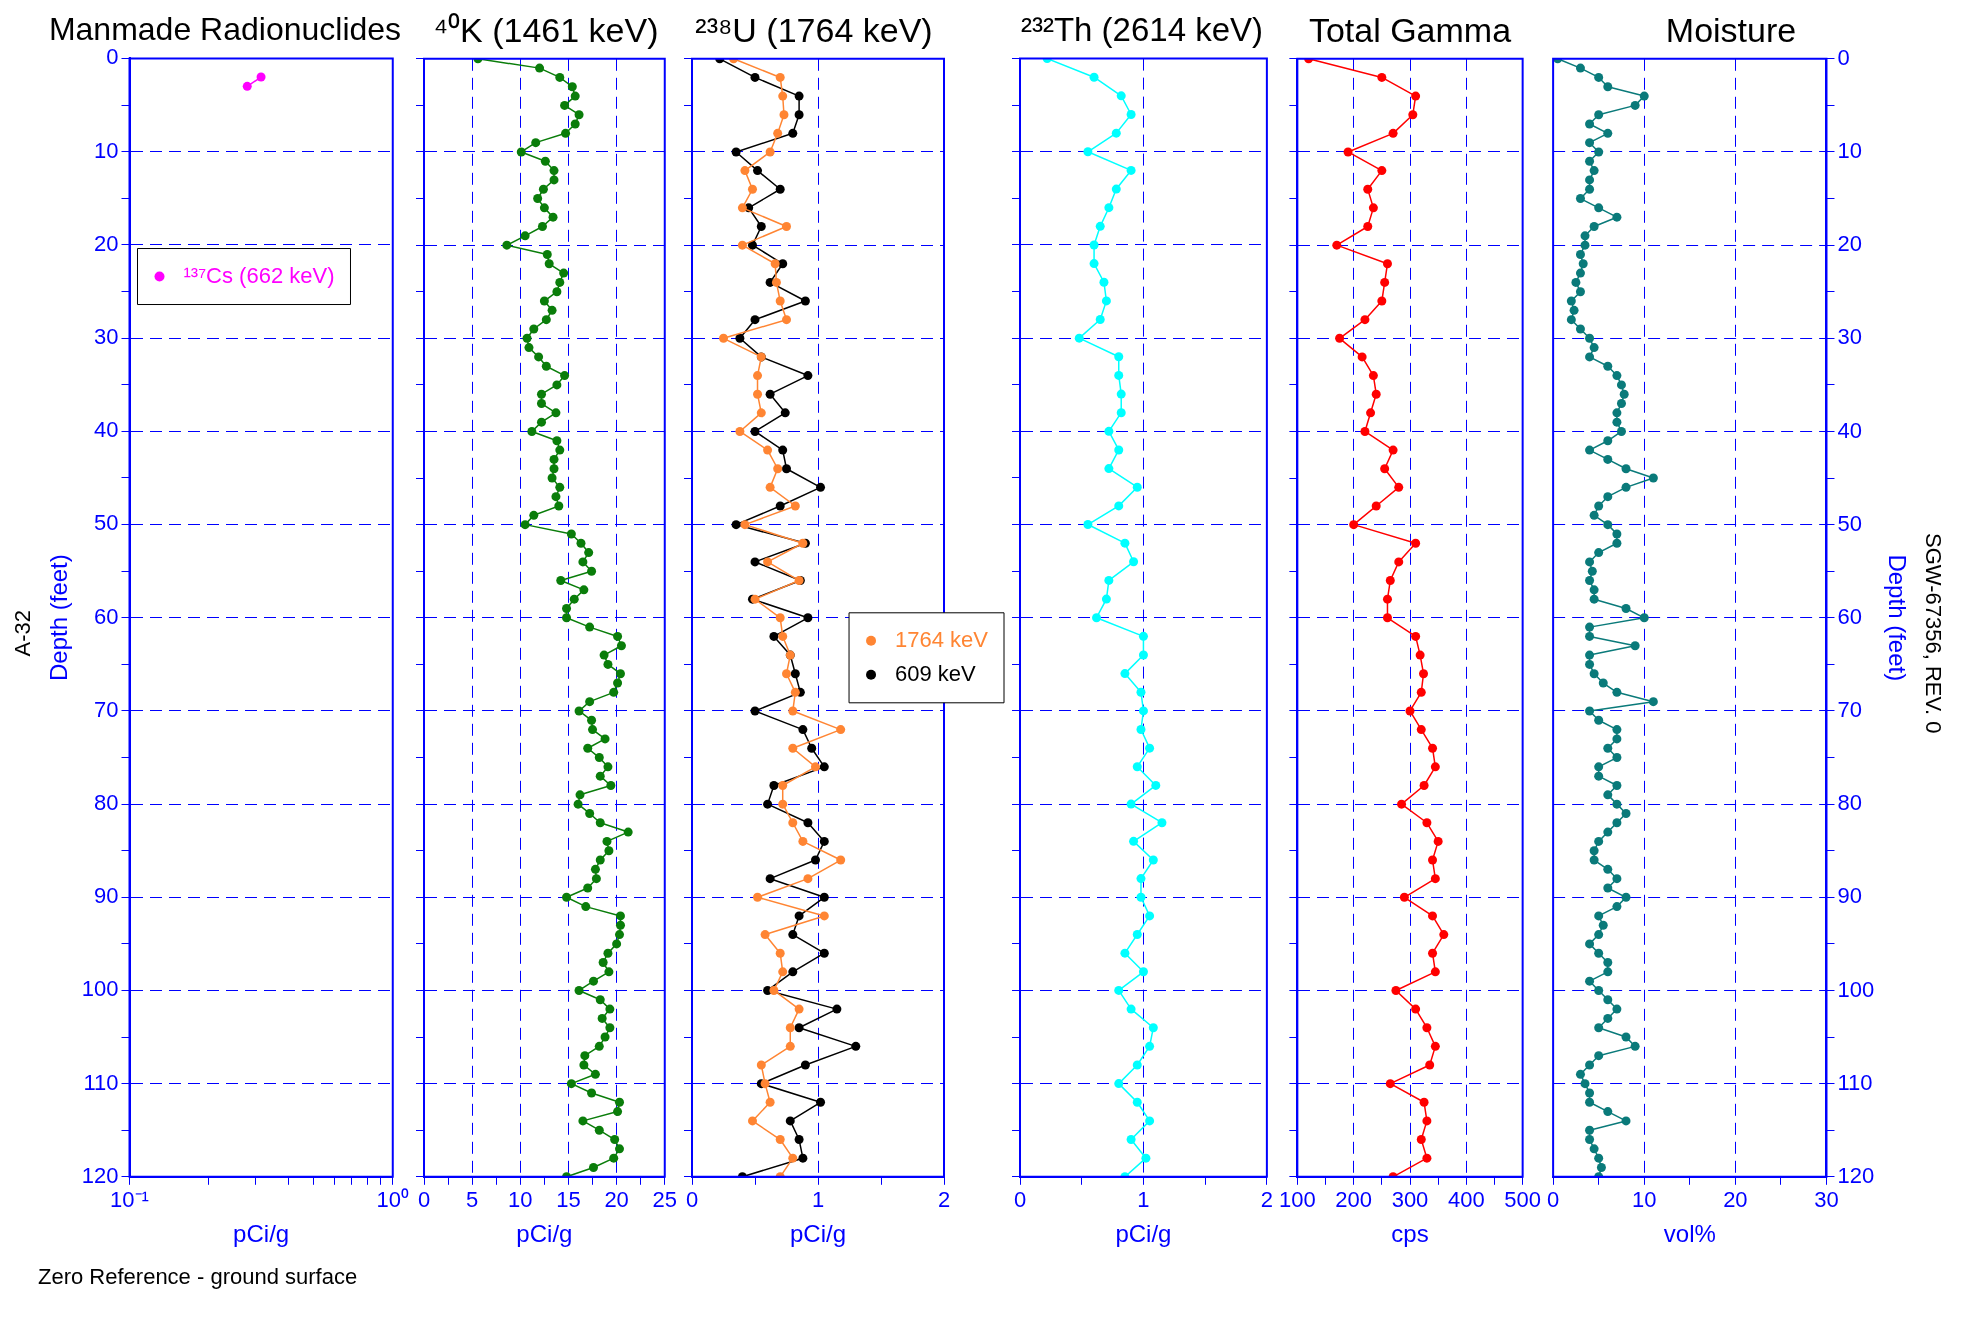 The width and height of the screenshot is (1988, 1329). I want to click on chart-title: ²³⁸U (1764 keV), so click(814, 29).